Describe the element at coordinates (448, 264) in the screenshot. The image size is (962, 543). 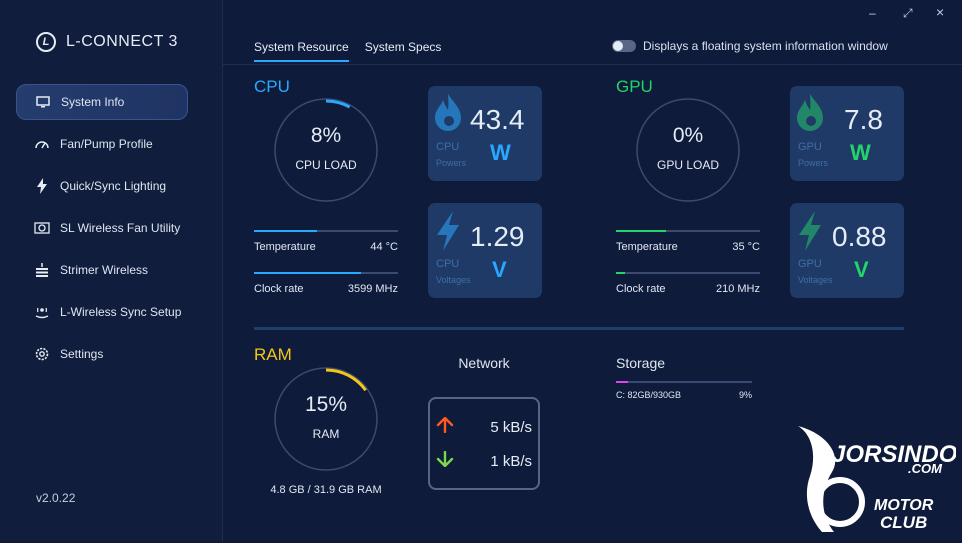
I see `cpu-voltage-name: CPU` at that location.